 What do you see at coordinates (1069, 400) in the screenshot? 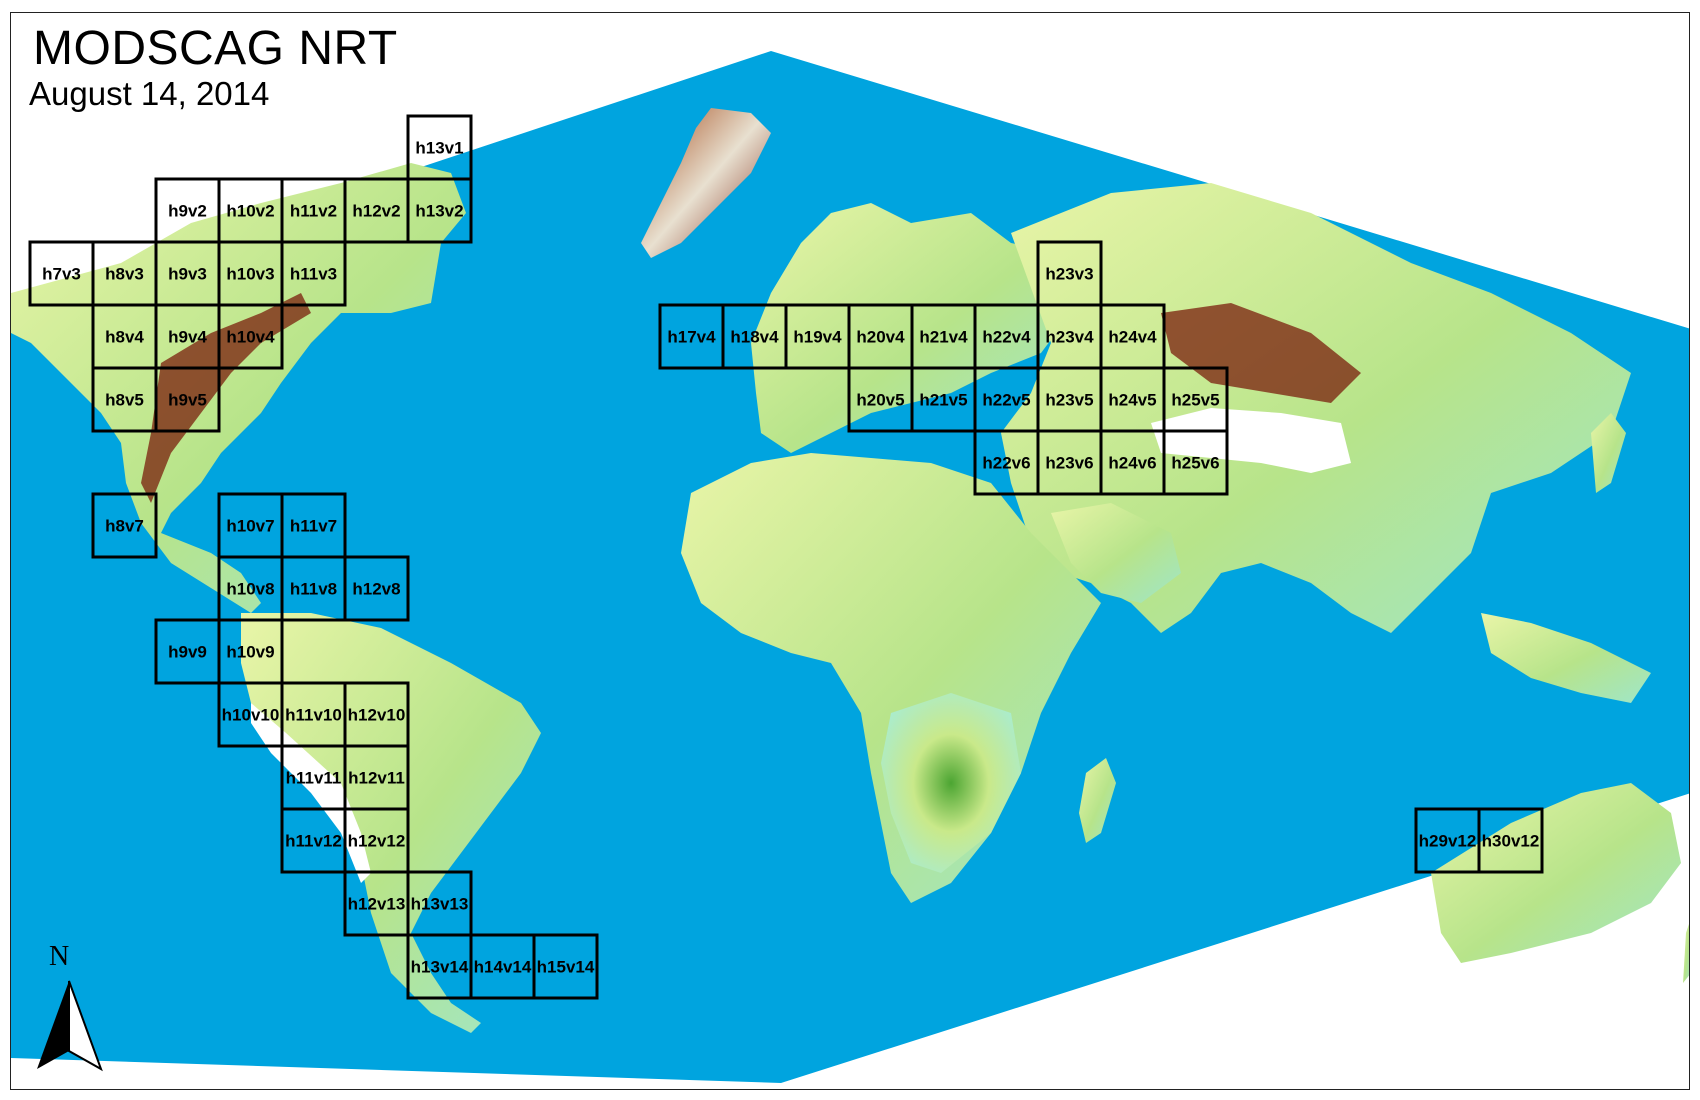
I see `tile-label-h23v5: h23v5` at bounding box center [1069, 400].